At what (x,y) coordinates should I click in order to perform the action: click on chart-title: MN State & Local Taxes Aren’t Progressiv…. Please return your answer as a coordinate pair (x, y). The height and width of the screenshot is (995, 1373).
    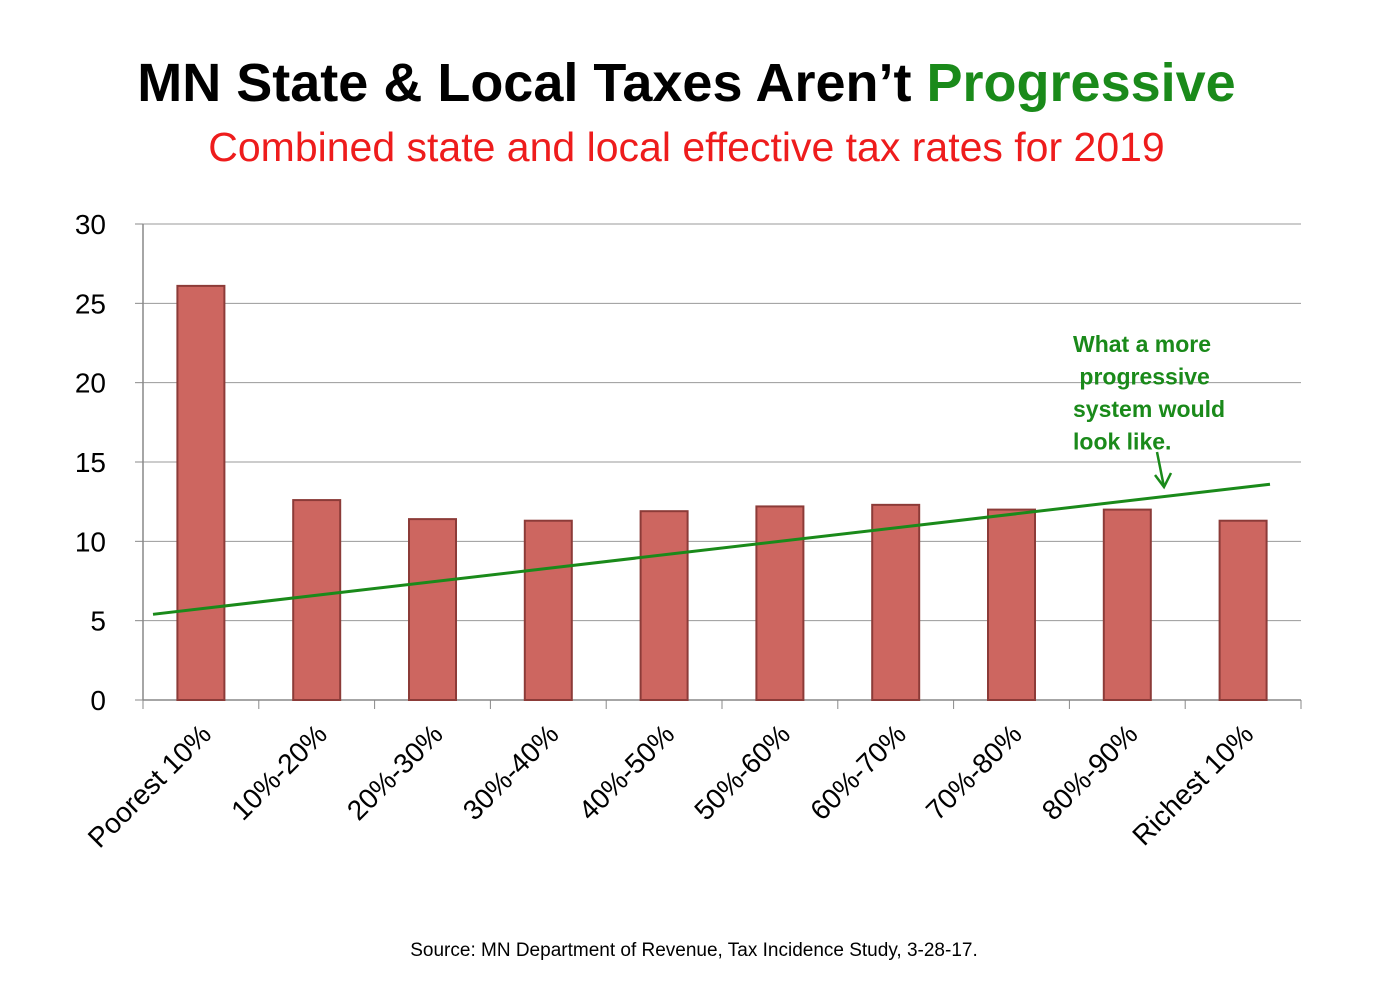
    Looking at the image, I should click on (686, 83).